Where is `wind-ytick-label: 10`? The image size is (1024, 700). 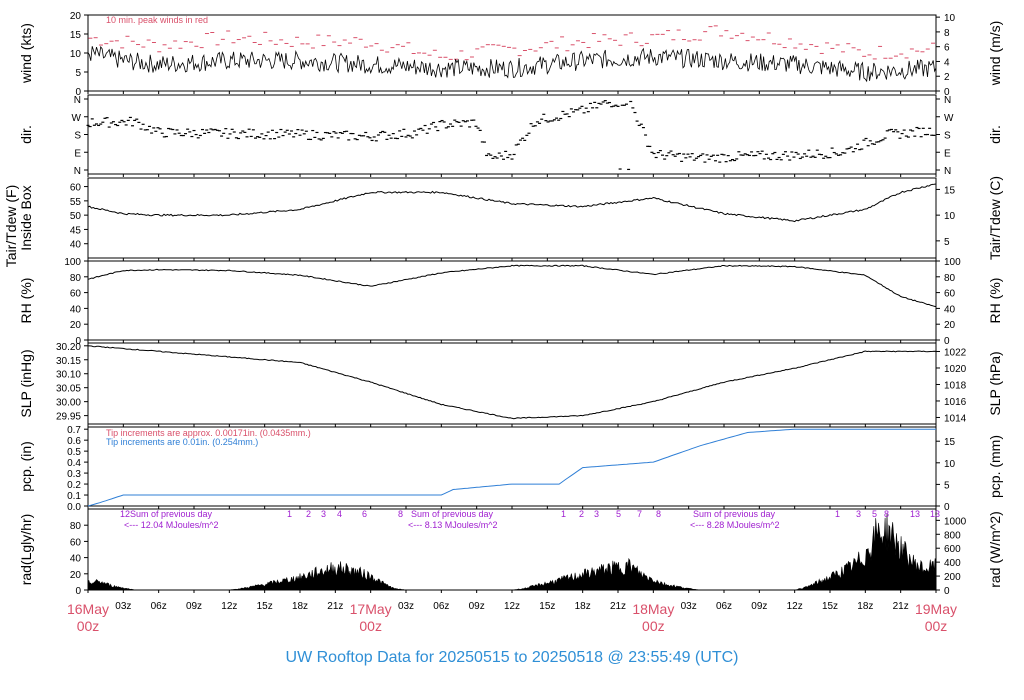 wind-ytick-label: 10 is located at coordinates (76, 54).